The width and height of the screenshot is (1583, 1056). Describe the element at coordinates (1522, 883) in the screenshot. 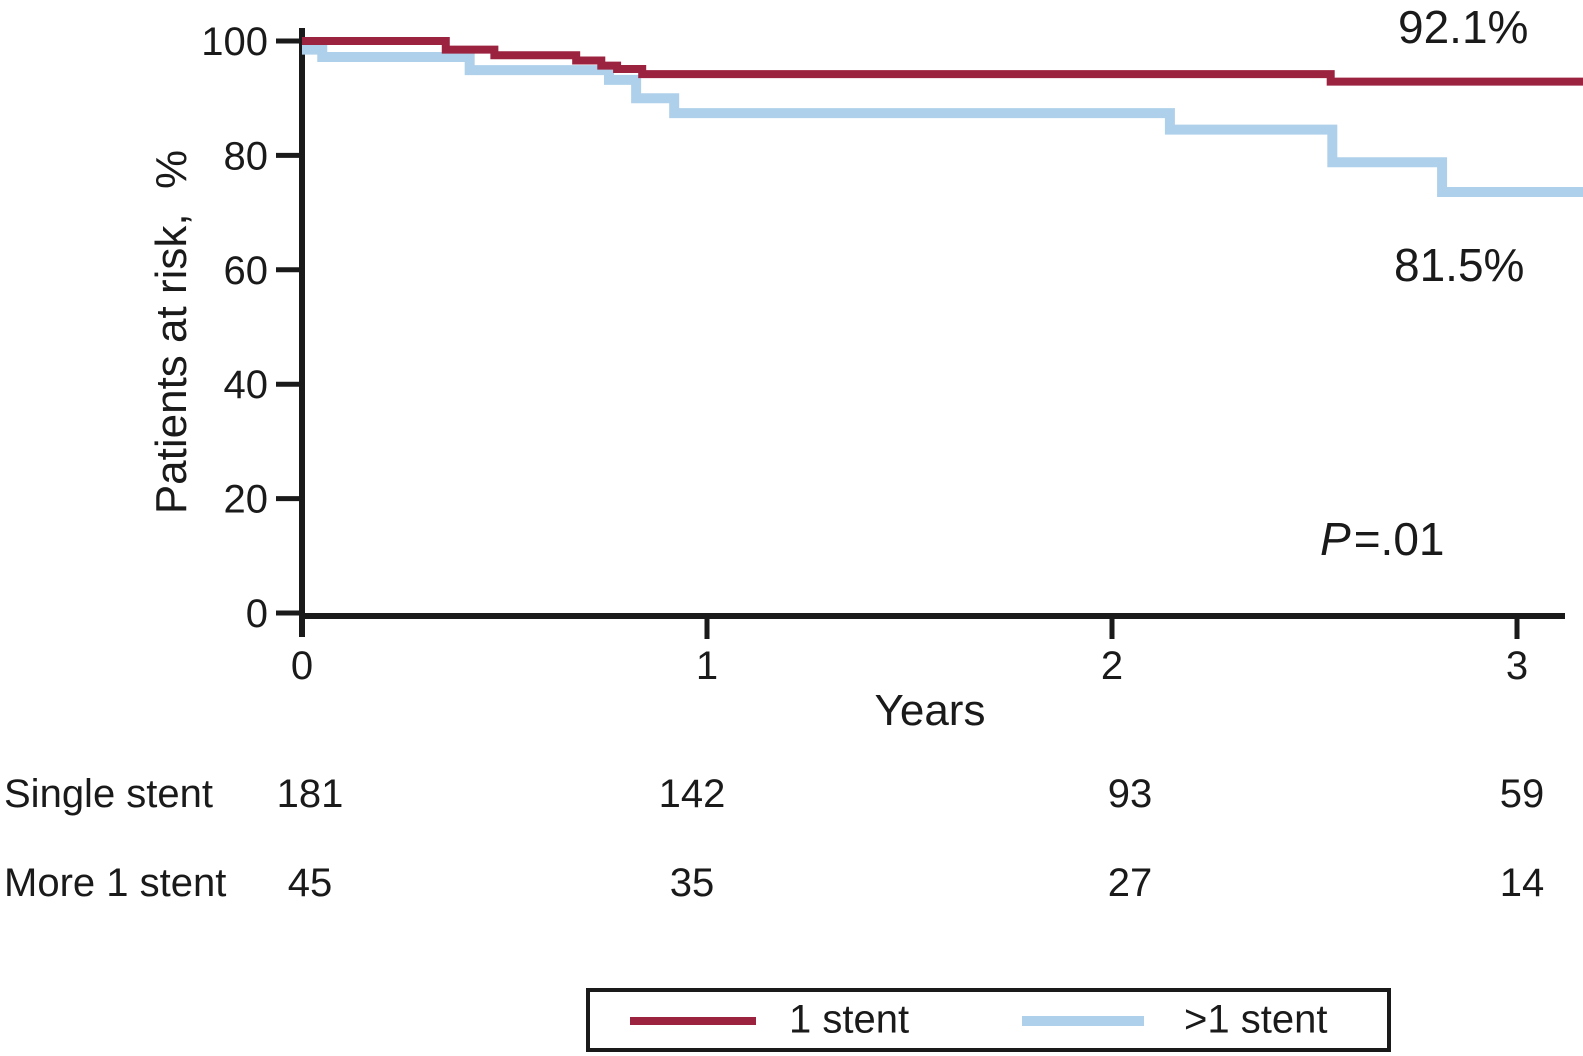

I see `risk-count: 14` at that location.